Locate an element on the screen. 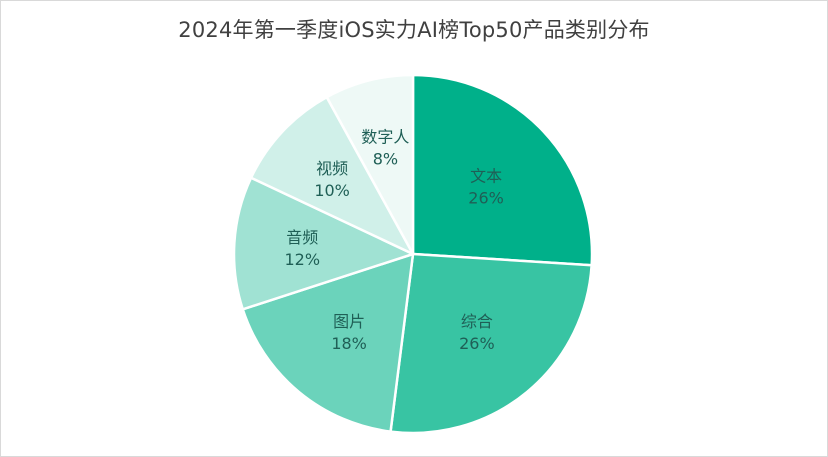  slice-label-category: 数字人 is located at coordinates (385, 137).